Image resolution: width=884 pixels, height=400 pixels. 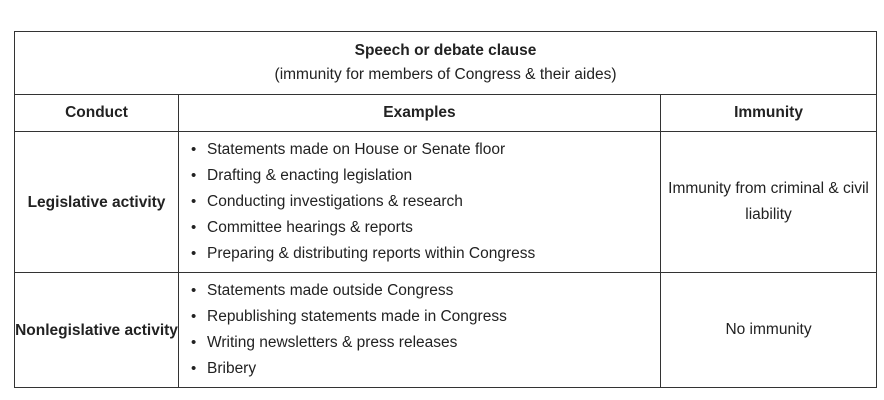 What do you see at coordinates (425, 291) in the screenshot?
I see `example-item: Statements made outside Congress` at bounding box center [425, 291].